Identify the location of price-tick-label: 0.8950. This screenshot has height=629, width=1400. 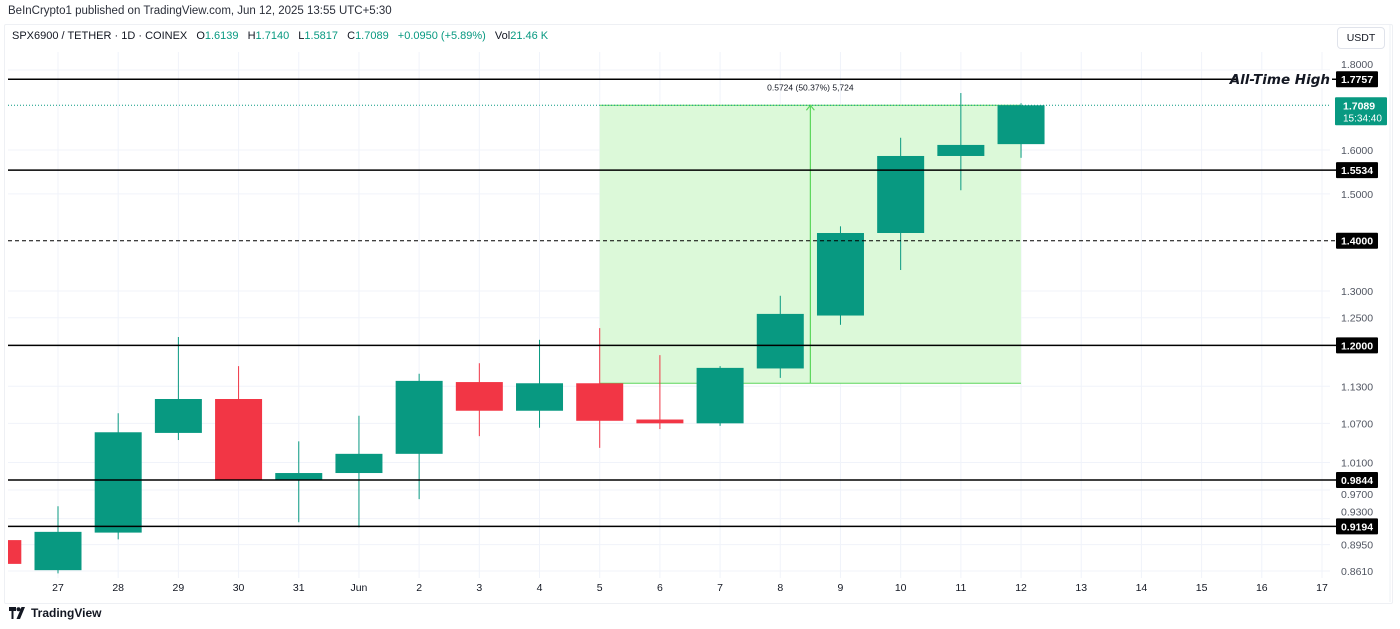
(1357, 546).